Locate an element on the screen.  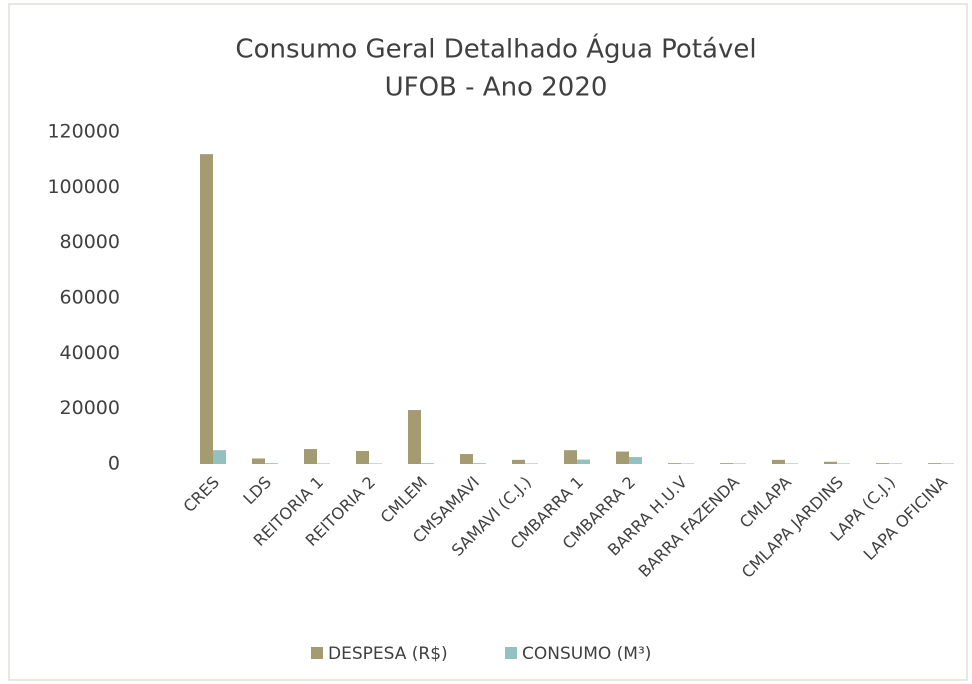
y-tick-label: 100000 is located at coordinates (83, 187).